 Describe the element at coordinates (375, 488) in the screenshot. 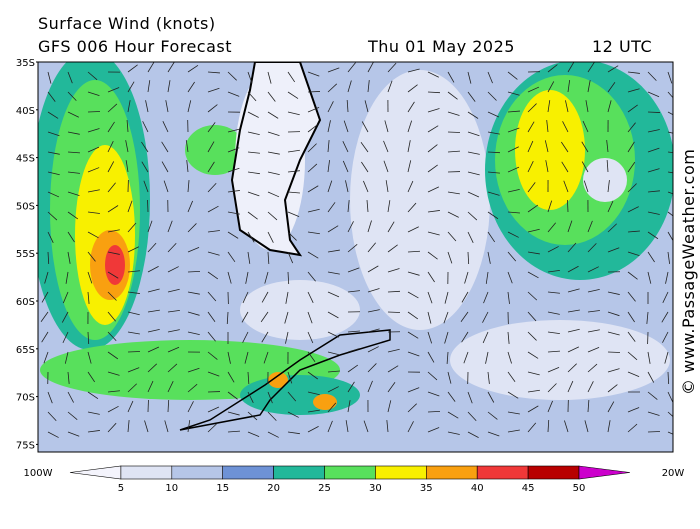

I see `colorbar-label: 30` at that location.